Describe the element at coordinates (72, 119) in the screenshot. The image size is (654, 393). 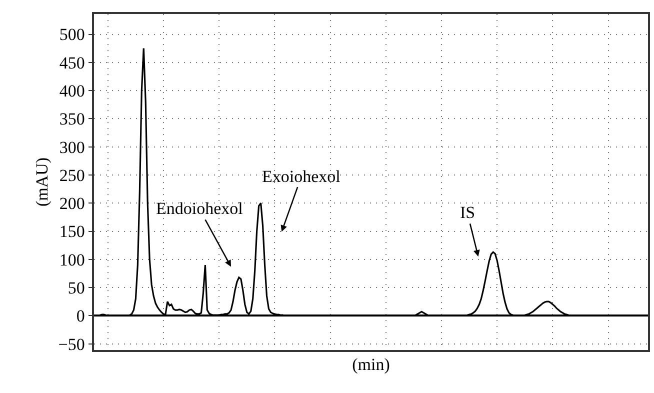
I see `y-tick-label: 350` at that location.